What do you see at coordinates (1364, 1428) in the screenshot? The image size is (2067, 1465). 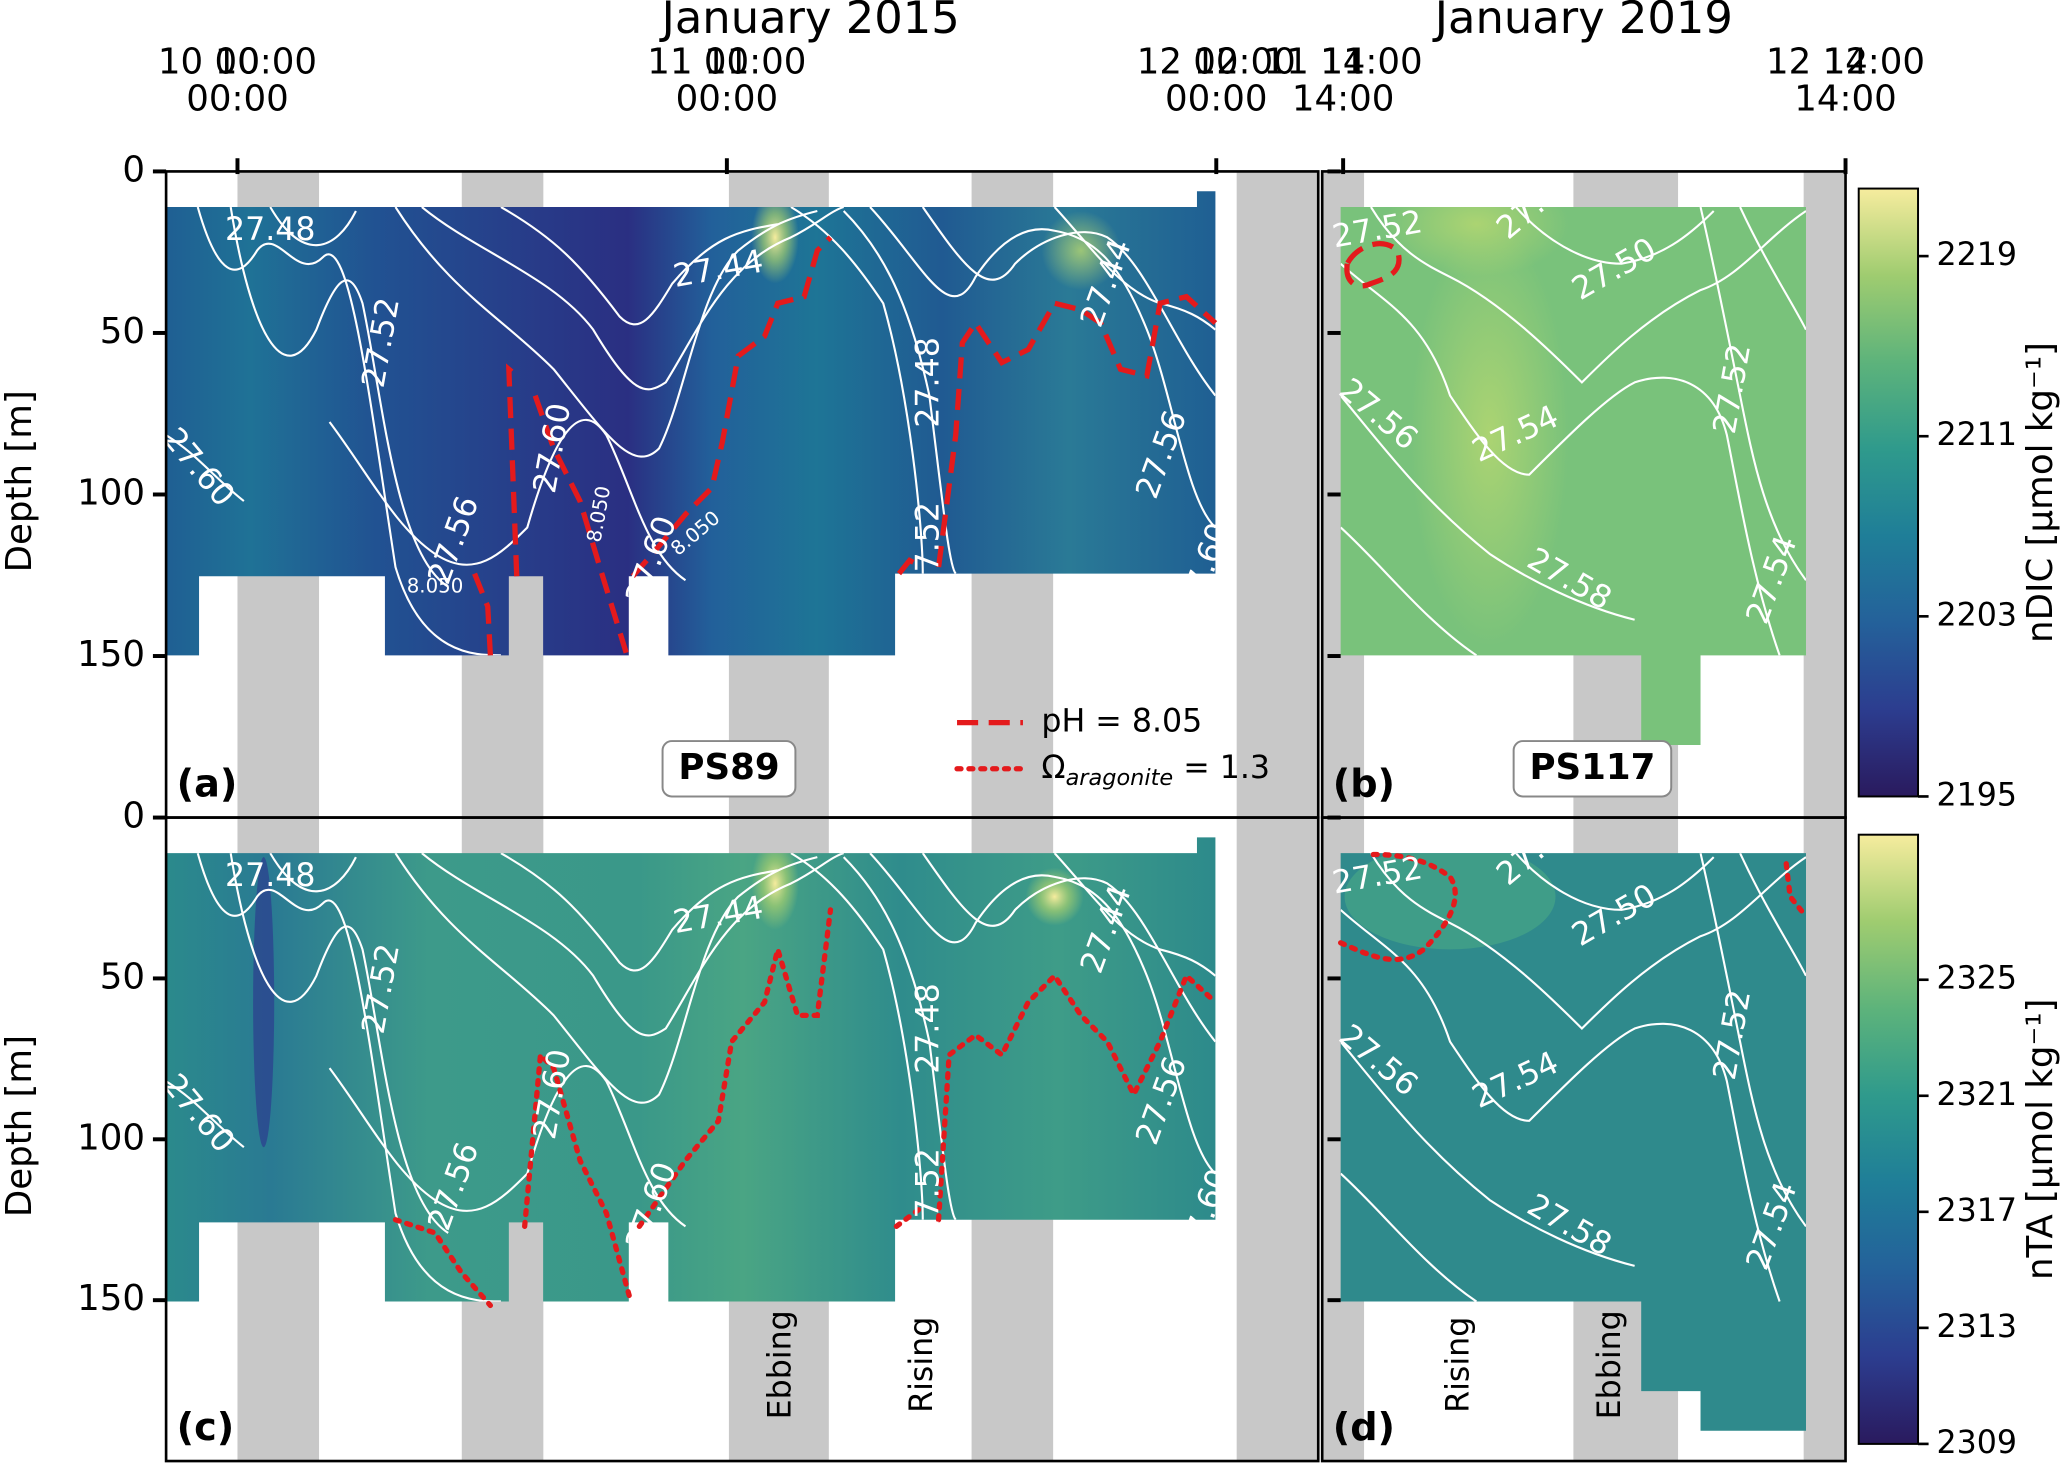 I see `panel-label: (d)` at bounding box center [1364, 1428].